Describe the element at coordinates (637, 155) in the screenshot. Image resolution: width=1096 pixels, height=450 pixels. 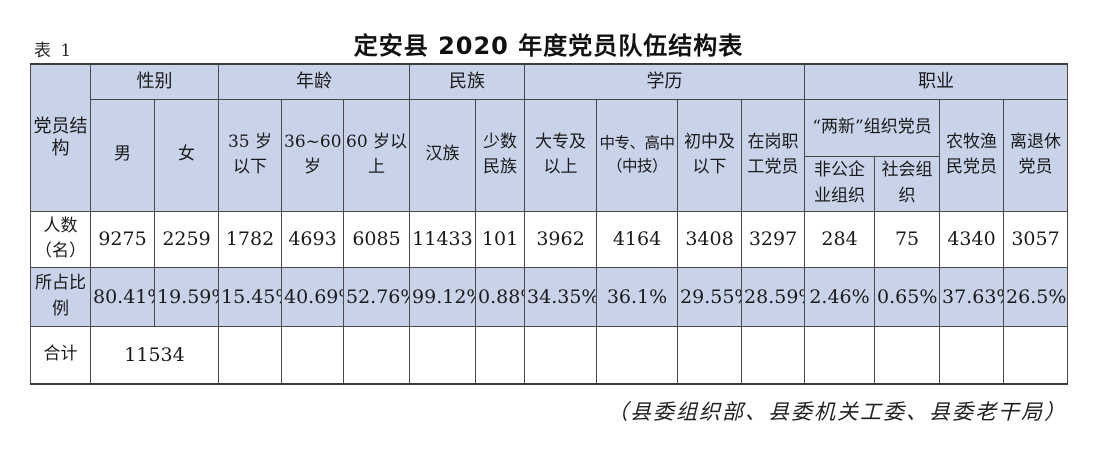
I see `col-header-secondary: 中专、高中（中技）` at that location.